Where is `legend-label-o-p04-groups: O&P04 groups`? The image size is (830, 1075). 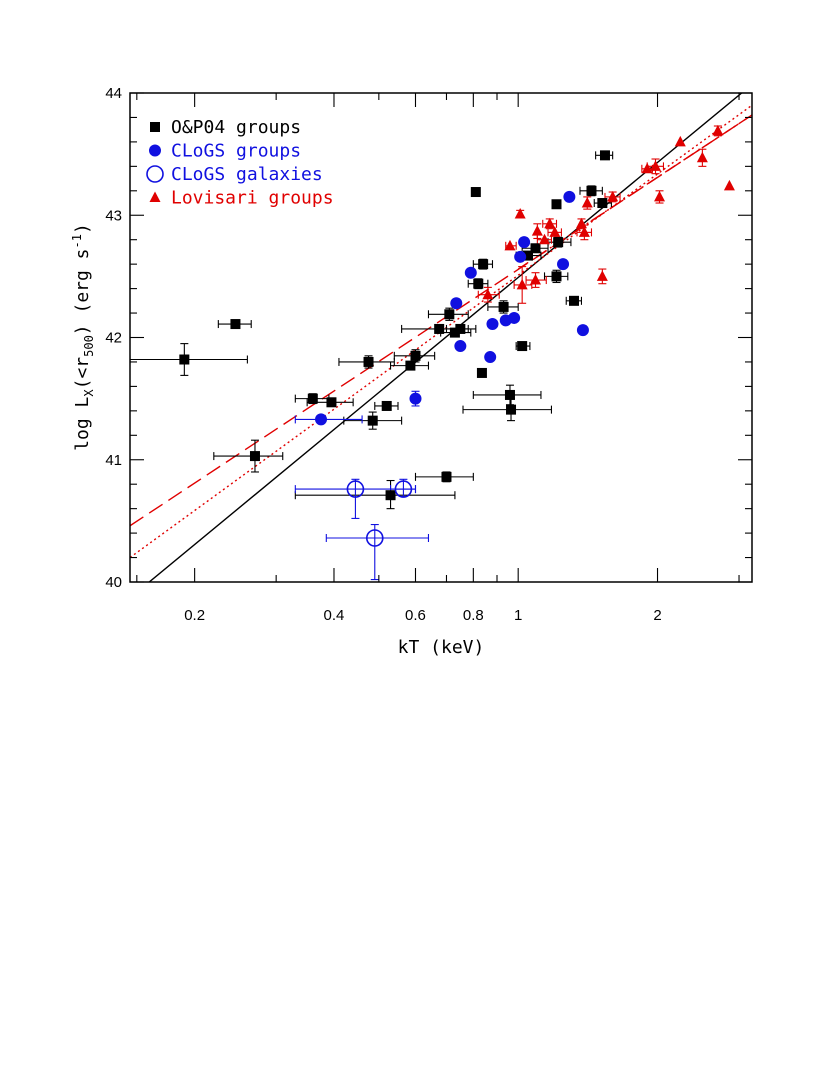
legend-label-o-p04-groups: O&P04 groups is located at coordinates (236, 127).